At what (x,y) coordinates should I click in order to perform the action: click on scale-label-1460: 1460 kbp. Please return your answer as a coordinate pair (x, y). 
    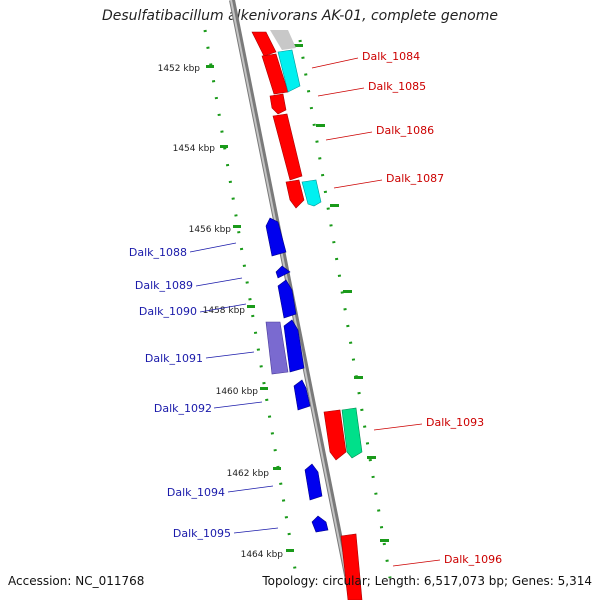
    Looking at the image, I should click on (237, 392).